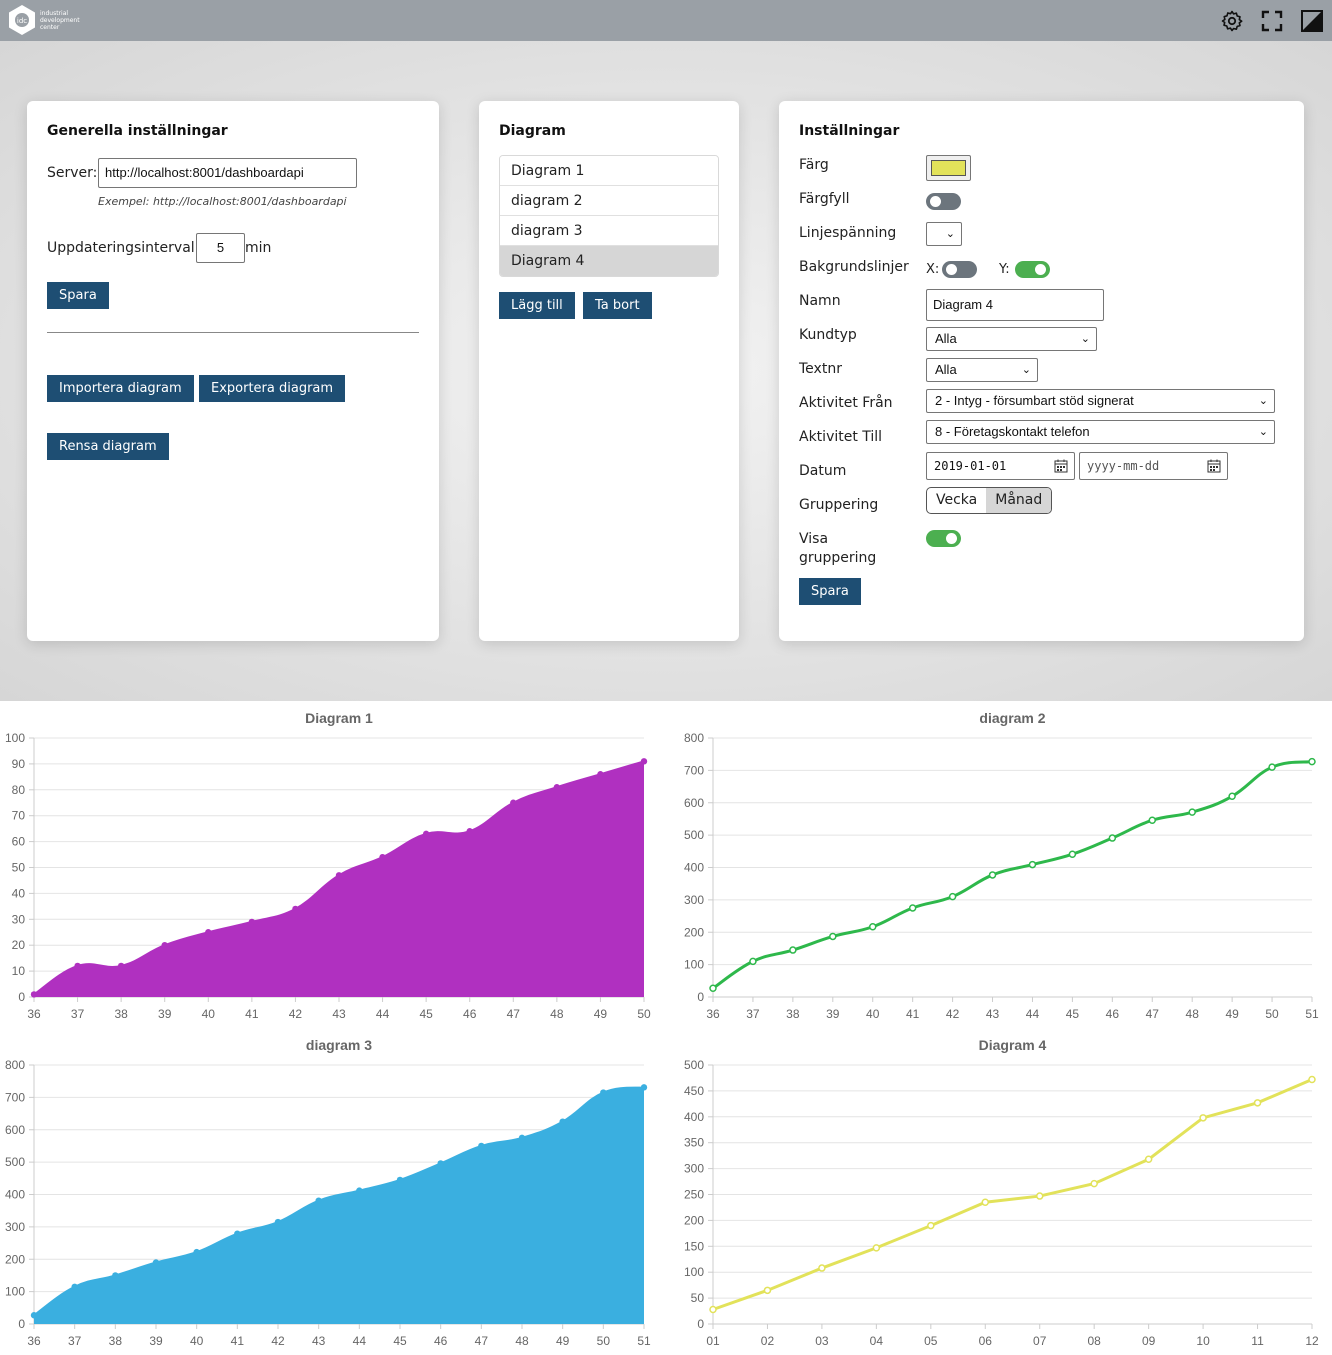 Image resolution: width=1332 pixels, height=1355 pixels. What do you see at coordinates (694, 1091) in the screenshot?
I see `y-tick-label: 450` at bounding box center [694, 1091].